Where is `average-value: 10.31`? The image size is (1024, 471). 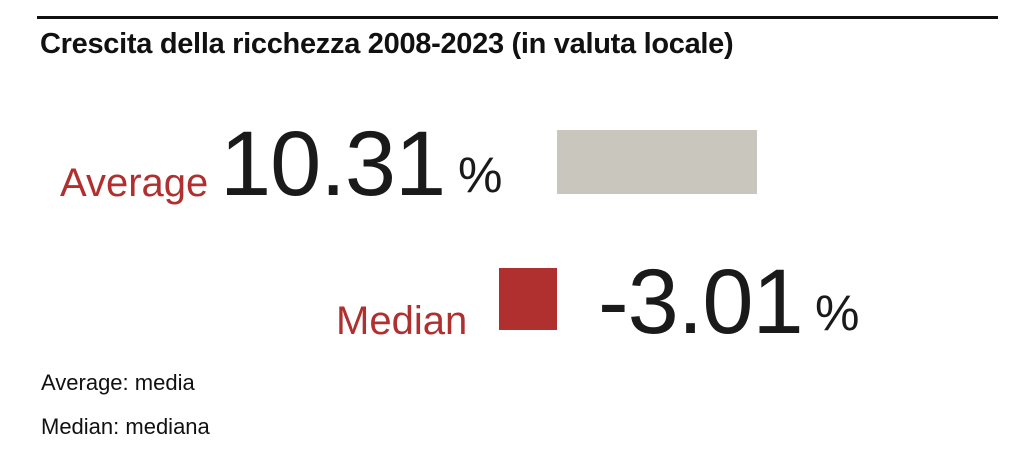 average-value: 10.31 is located at coordinates (333, 164).